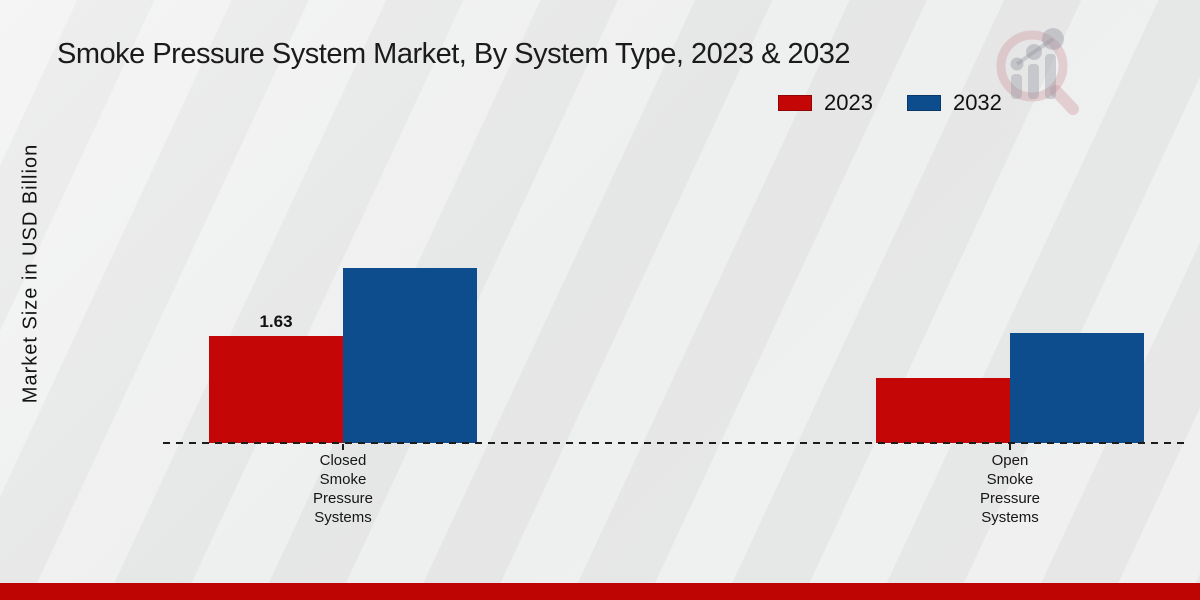  What do you see at coordinates (600, 591) in the screenshot?
I see `footer-accent-bar` at bounding box center [600, 591].